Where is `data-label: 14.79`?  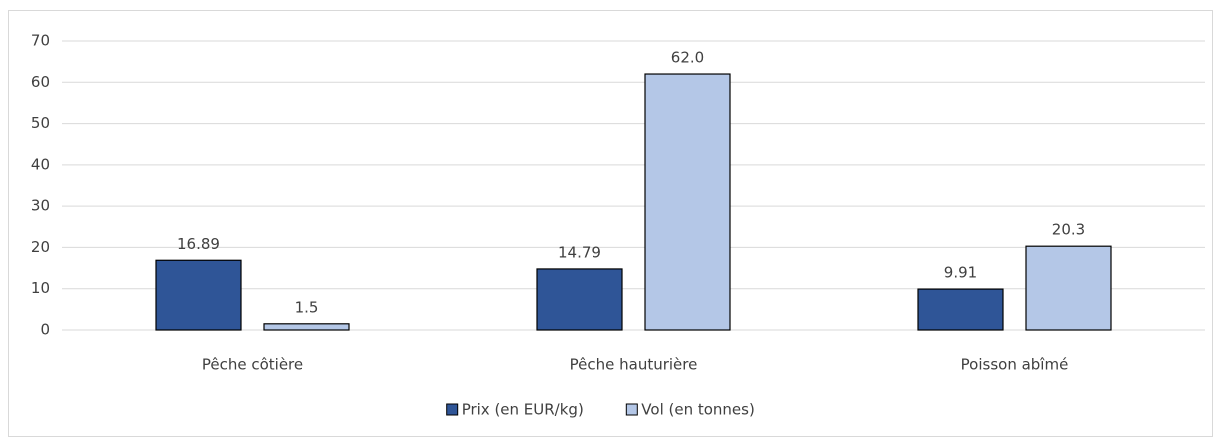
data-label: 14.79 is located at coordinates (579, 252).